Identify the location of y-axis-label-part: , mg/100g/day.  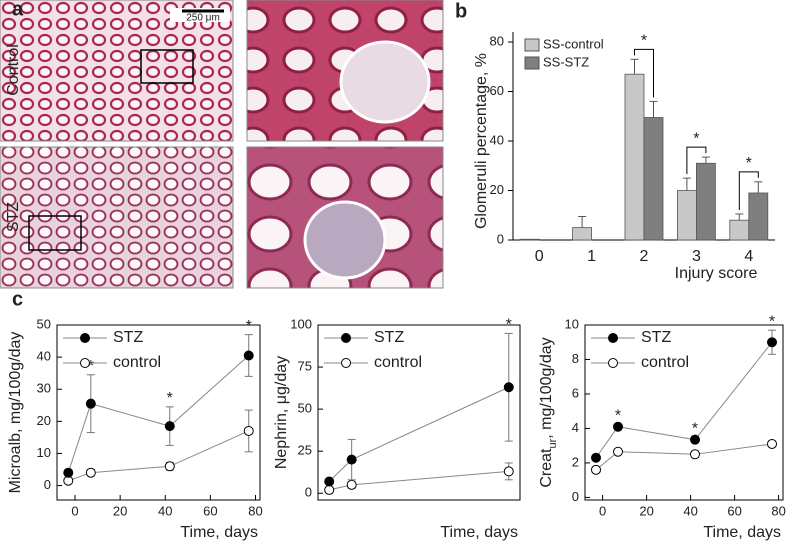
(546, 387).